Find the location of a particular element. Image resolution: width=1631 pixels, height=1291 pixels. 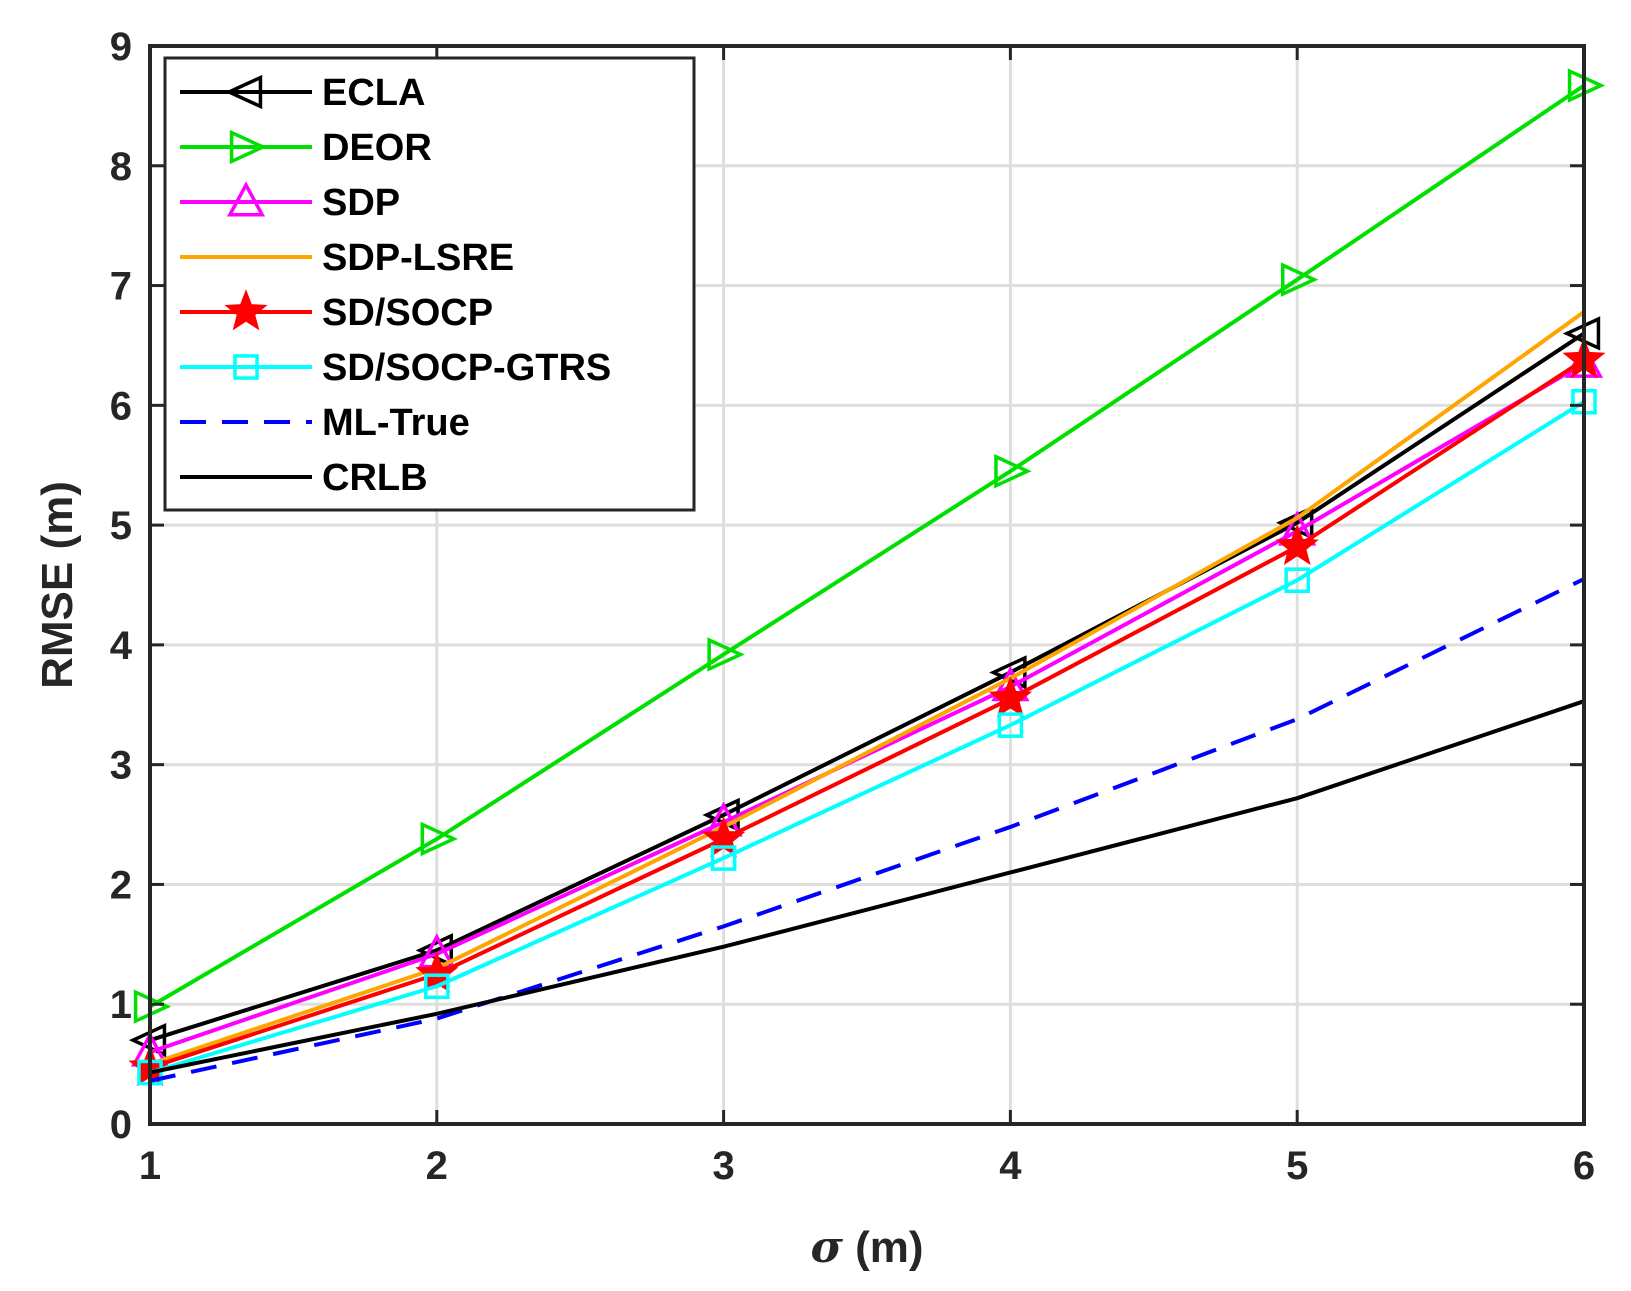

y-tick-label: 0 is located at coordinates (121, 1125).